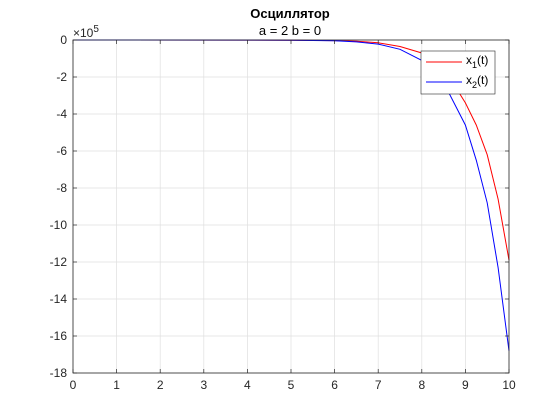 This screenshot has width=560, height=420. What do you see at coordinates (59, 262) in the screenshot?
I see `y-tick-label: -12` at bounding box center [59, 262].